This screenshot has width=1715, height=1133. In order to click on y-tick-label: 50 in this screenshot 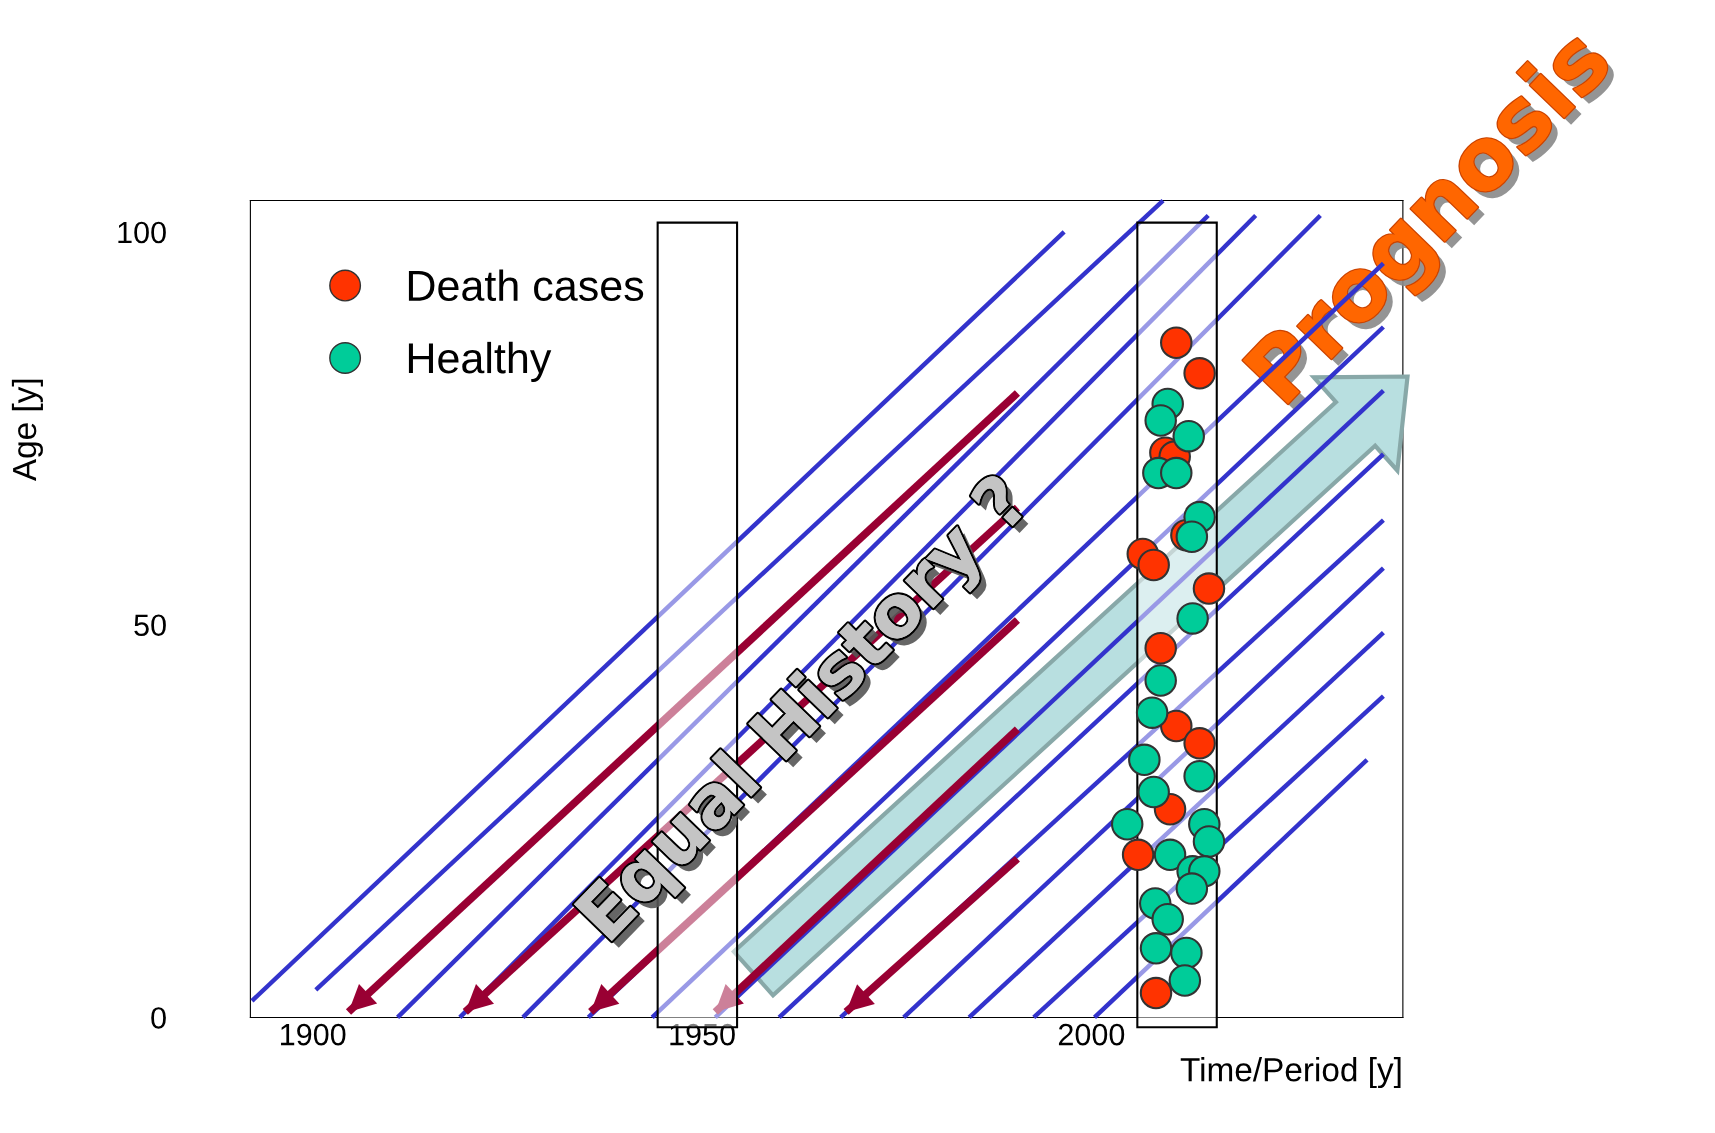, I will do `click(150, 625)`.